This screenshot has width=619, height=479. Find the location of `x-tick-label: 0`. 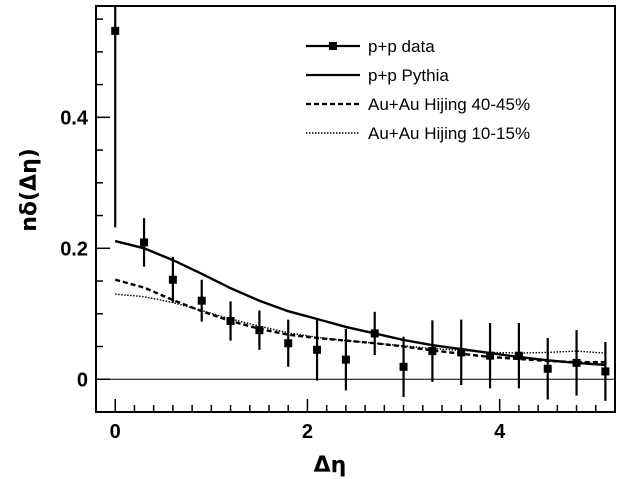

x-tick-label: 0 is located at coordinates (115, 432).